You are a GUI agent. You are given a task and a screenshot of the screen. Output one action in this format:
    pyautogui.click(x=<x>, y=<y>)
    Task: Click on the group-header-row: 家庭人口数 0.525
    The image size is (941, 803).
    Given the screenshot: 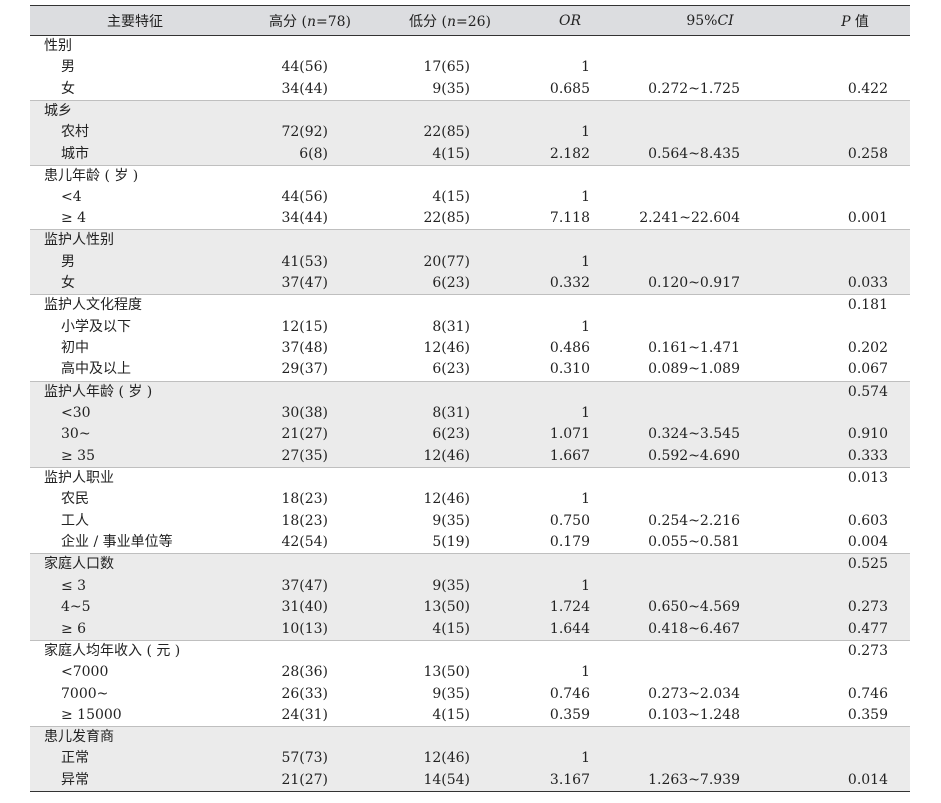 What is the action you would take?
    pyautogui.click(x=470, y=564)
    